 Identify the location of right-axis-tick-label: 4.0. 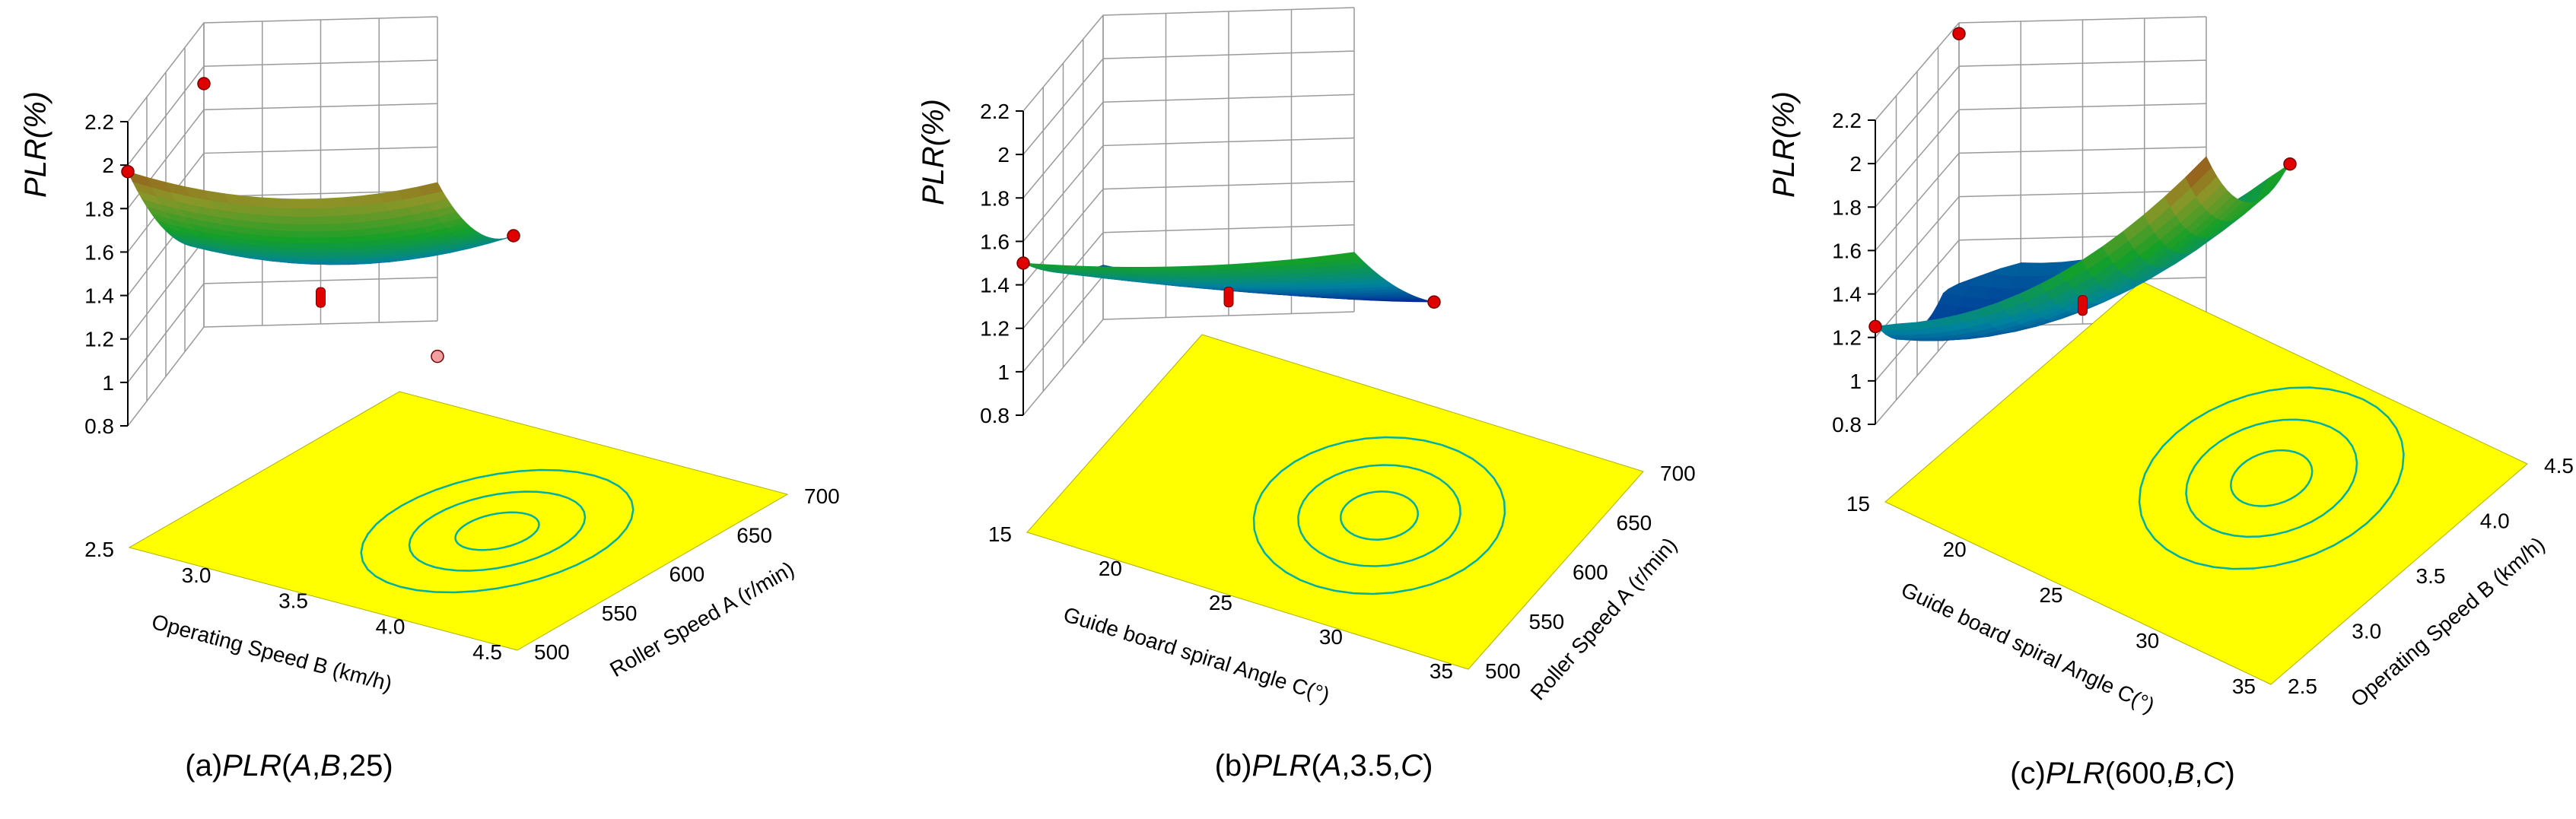
(2495, 521).